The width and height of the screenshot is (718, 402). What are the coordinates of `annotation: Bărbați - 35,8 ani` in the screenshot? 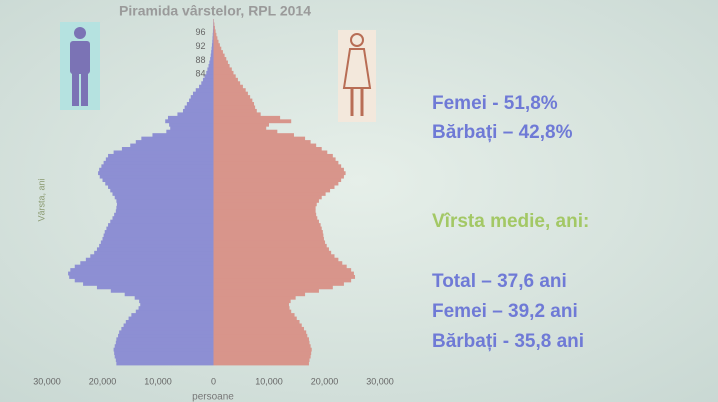 It's located at (508, 341).